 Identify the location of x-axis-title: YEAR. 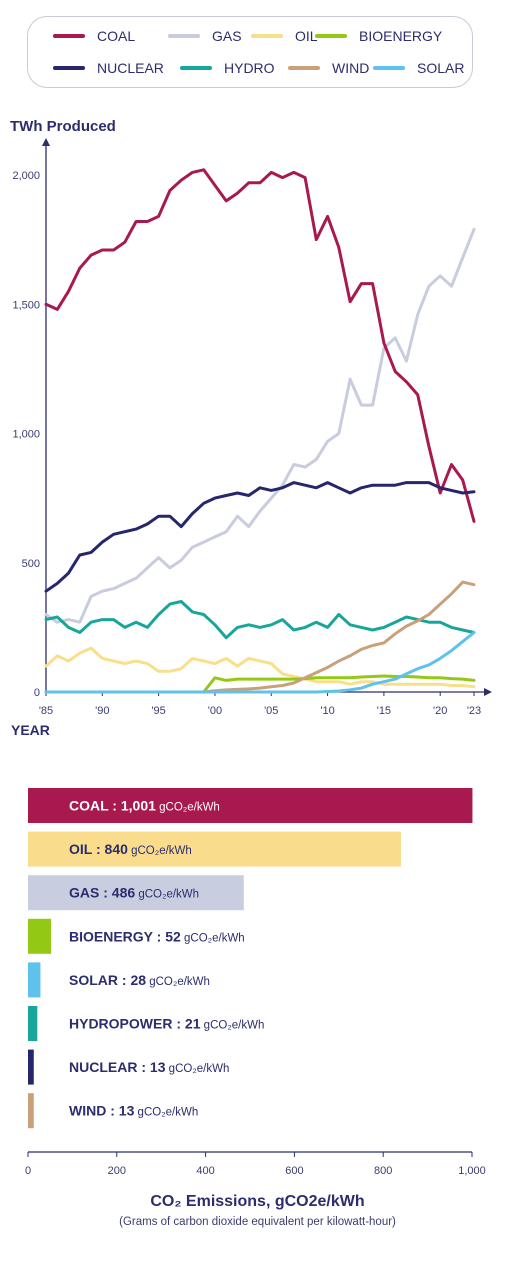
(30, 730).